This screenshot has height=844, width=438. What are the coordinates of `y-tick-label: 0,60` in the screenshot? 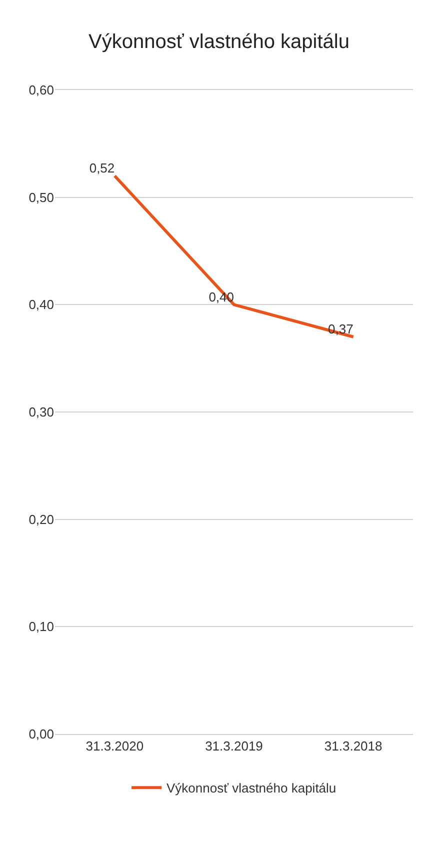 It's located at (41, 90).